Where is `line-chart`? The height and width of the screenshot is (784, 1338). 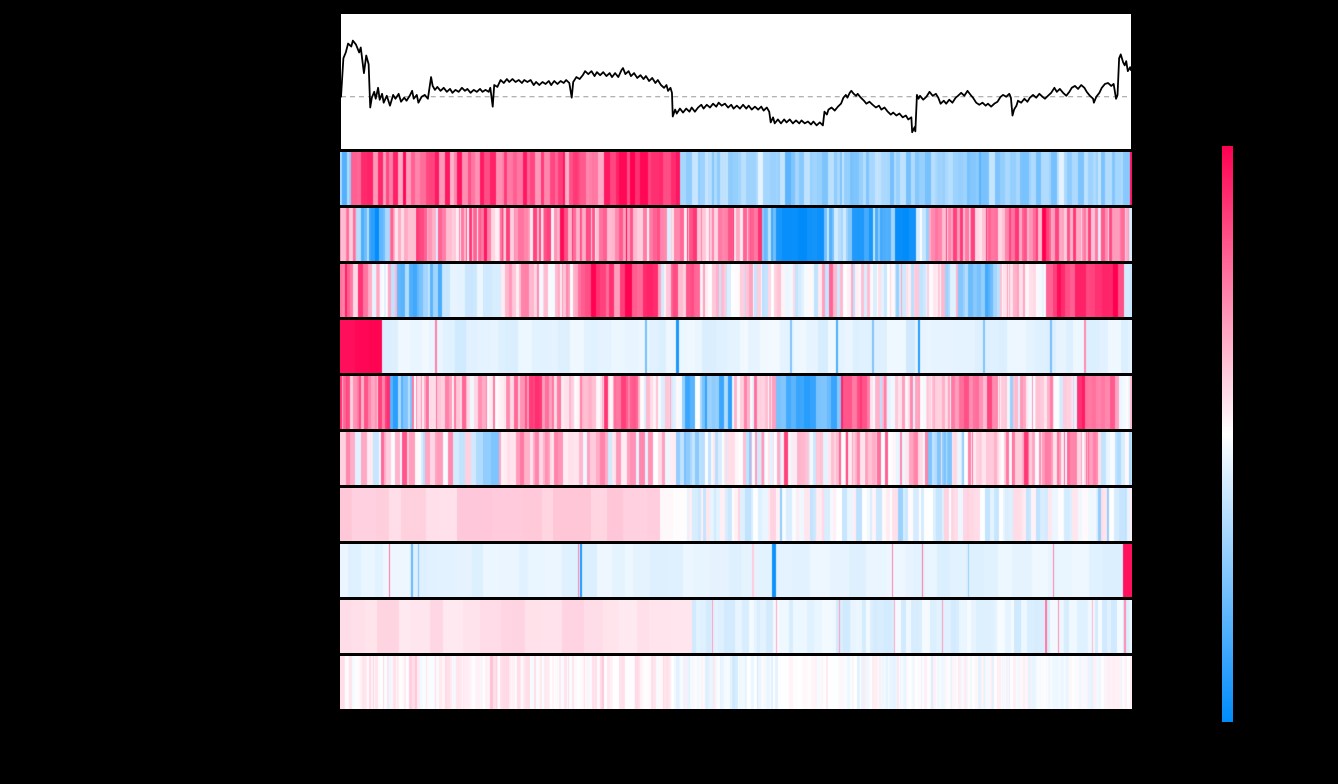 line-chart is located at coordinates (736, 86).